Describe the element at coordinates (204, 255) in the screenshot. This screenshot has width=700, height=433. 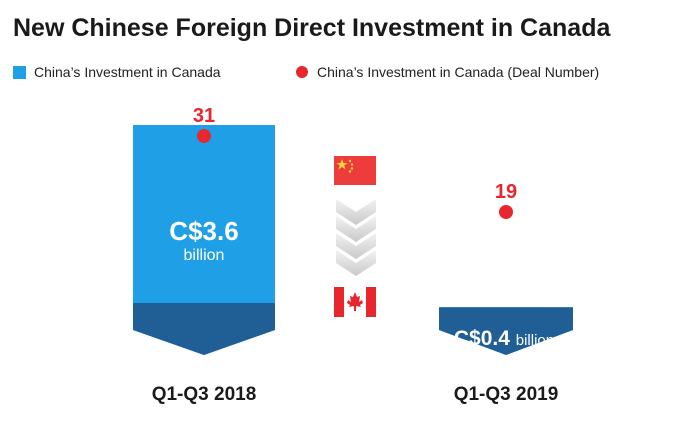
I see `bar-unit-label: billion` at that location.